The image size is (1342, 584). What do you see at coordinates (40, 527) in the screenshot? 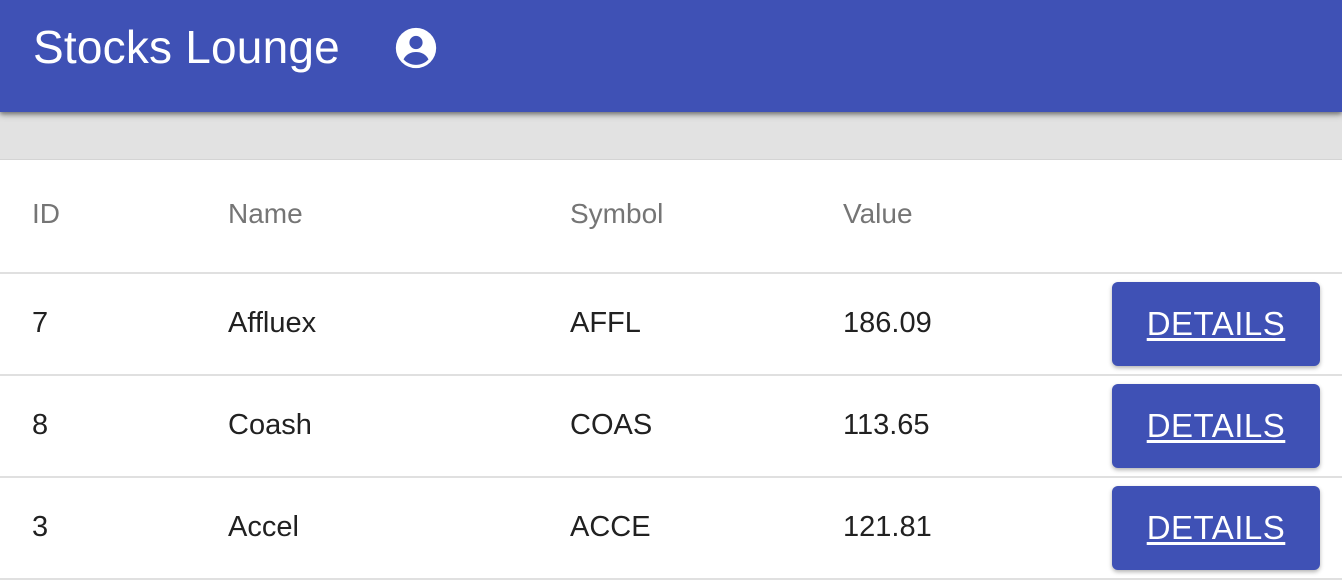
I see `cell-id: 3` at bounding box center [40, 527].